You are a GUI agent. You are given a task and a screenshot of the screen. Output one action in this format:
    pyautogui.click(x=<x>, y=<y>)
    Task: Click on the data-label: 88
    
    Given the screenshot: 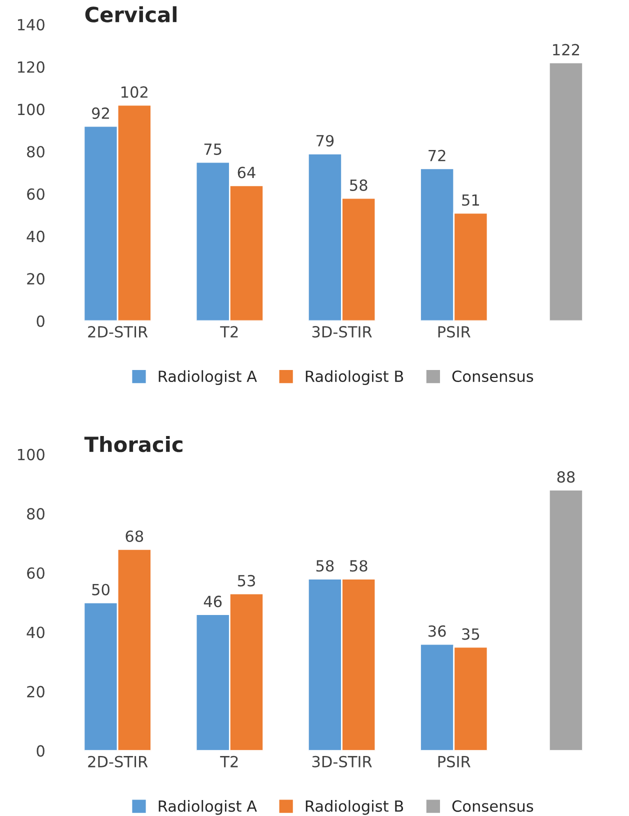 What is the action you would take?
    pyautogui.click(x=566, y=477)
    